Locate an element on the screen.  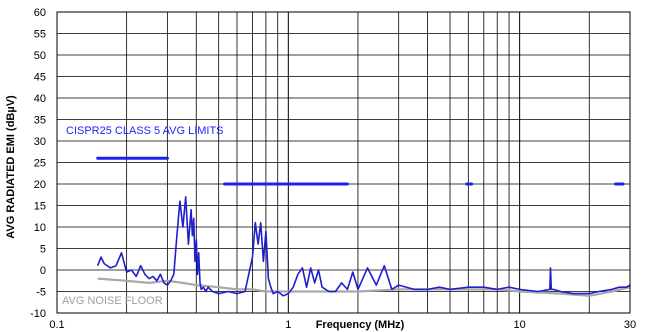
x-tick-labels: 0.1 1 10 30 is located at coordinates (342, 325).